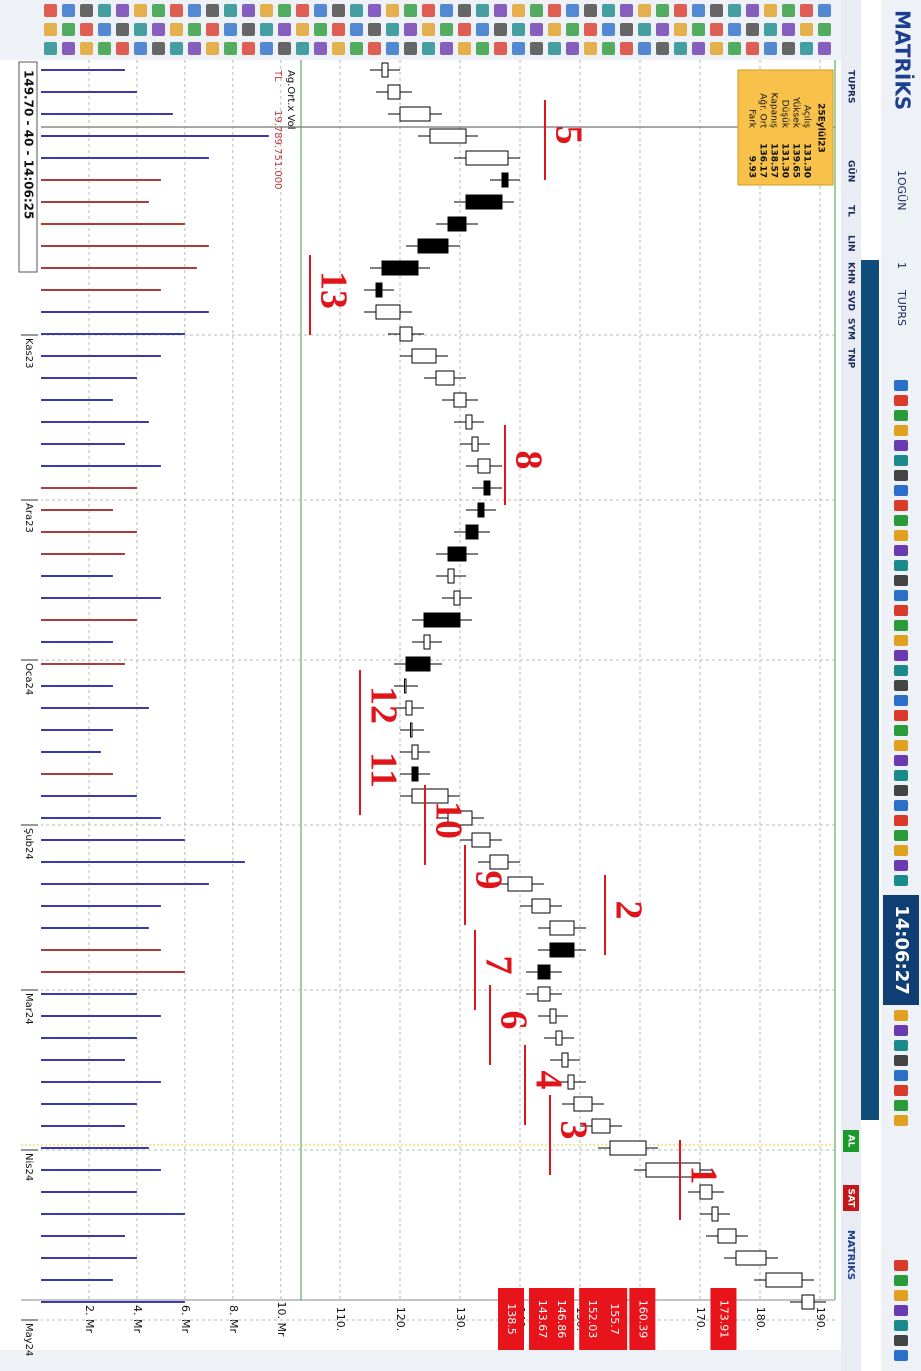  What do you see at coordinates (901, 307) in the screenshot?
I see `symbol-select: TUPRS` at bounding box center [901, 307].